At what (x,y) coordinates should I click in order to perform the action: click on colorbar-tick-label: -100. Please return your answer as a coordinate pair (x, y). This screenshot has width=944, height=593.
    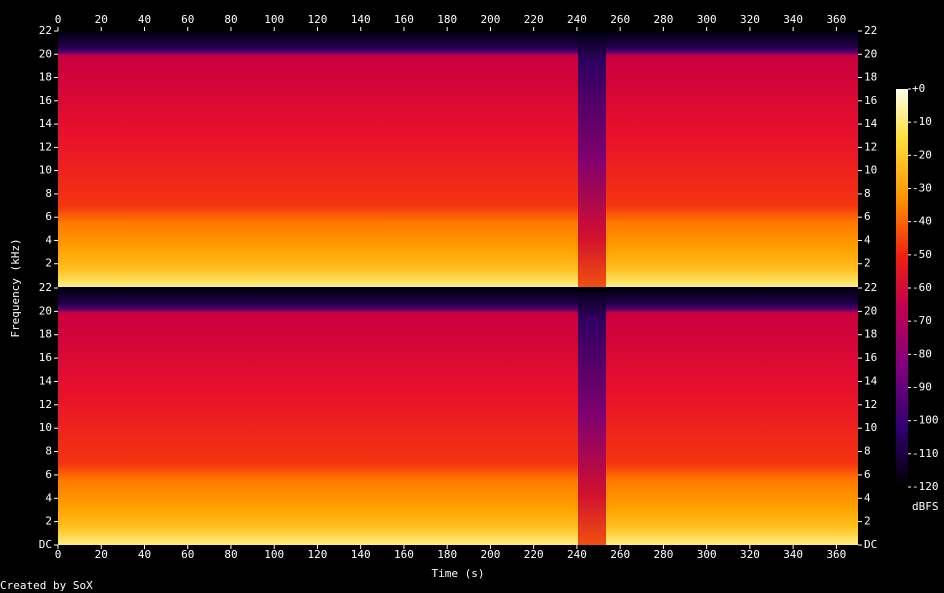
    Looking at the image, I should click on (925, 420).